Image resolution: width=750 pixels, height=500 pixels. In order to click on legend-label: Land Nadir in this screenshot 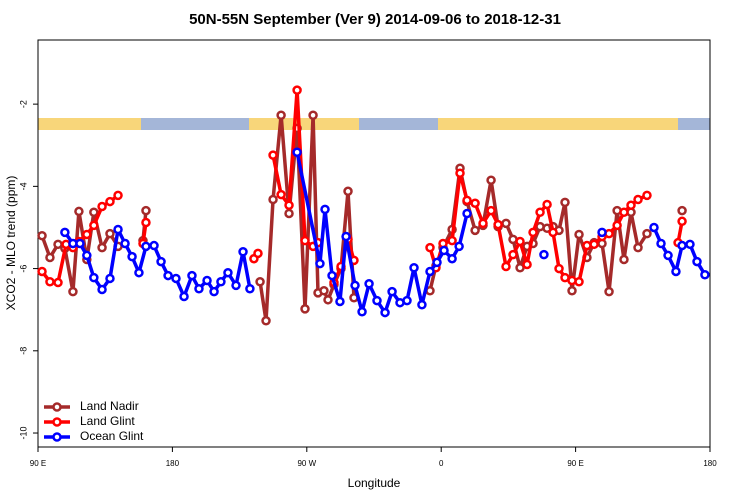, I will do `click(109, 406)`.